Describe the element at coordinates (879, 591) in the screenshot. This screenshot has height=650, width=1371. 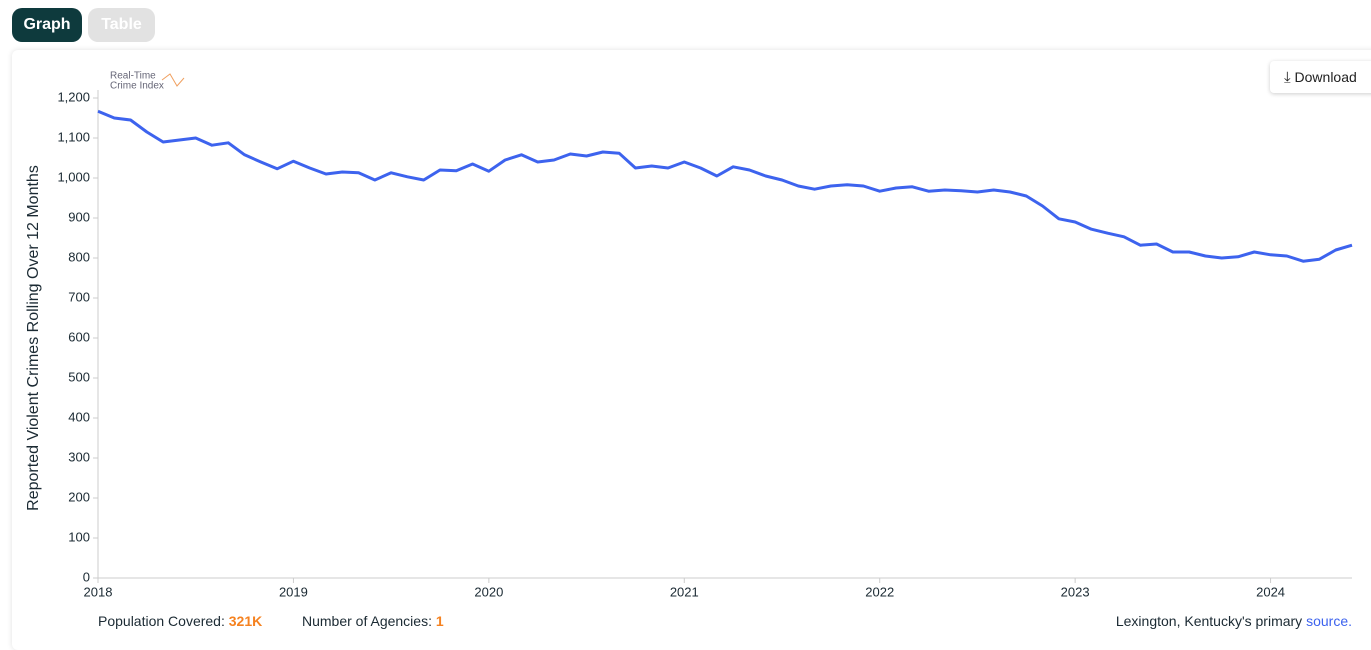
I see `x-tick-label: 2022` at that location.